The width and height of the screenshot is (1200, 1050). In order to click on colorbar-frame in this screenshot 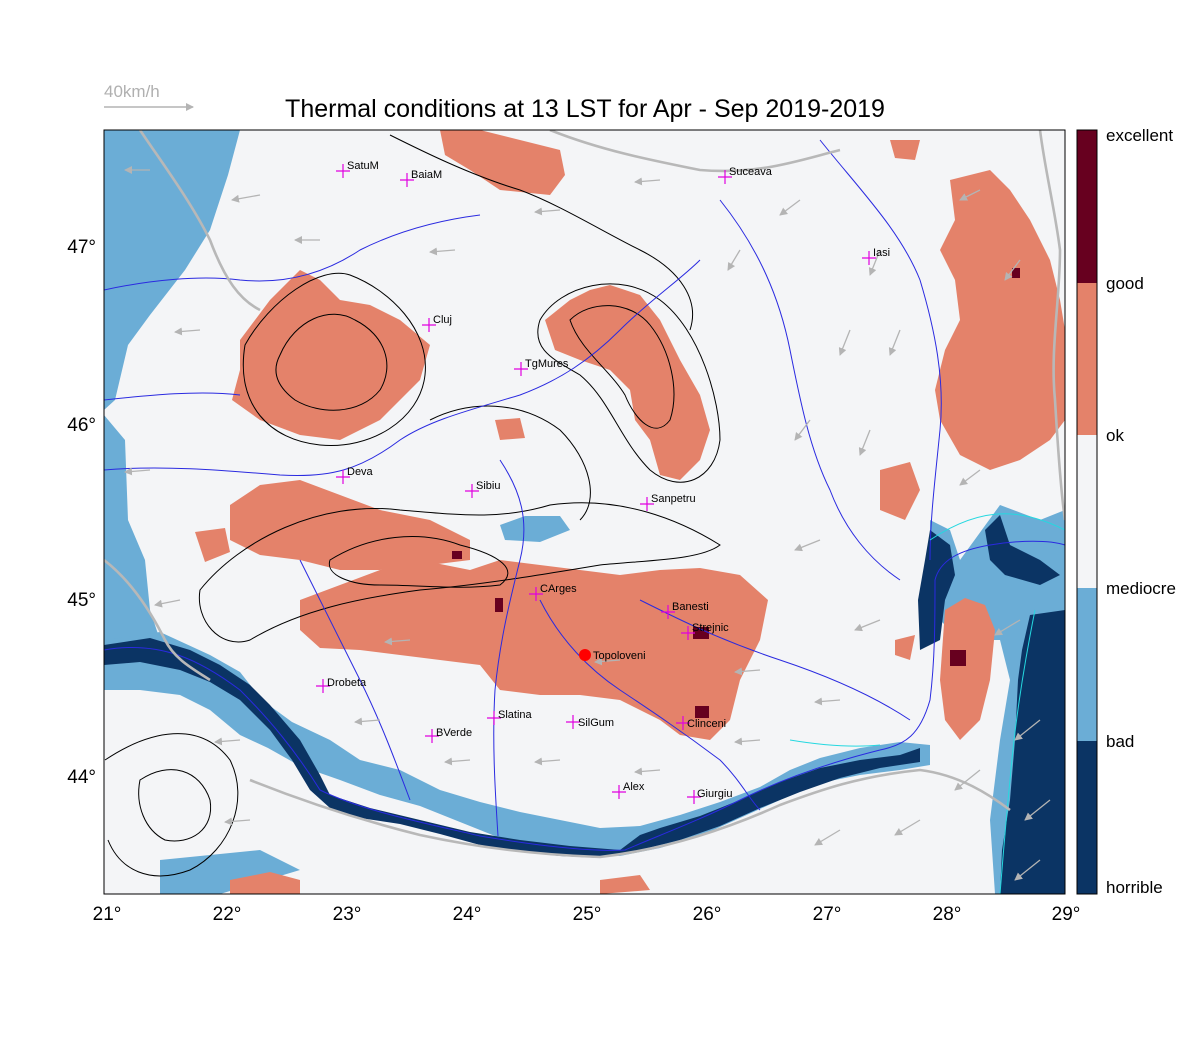, I will do `click(1087, 512)`.